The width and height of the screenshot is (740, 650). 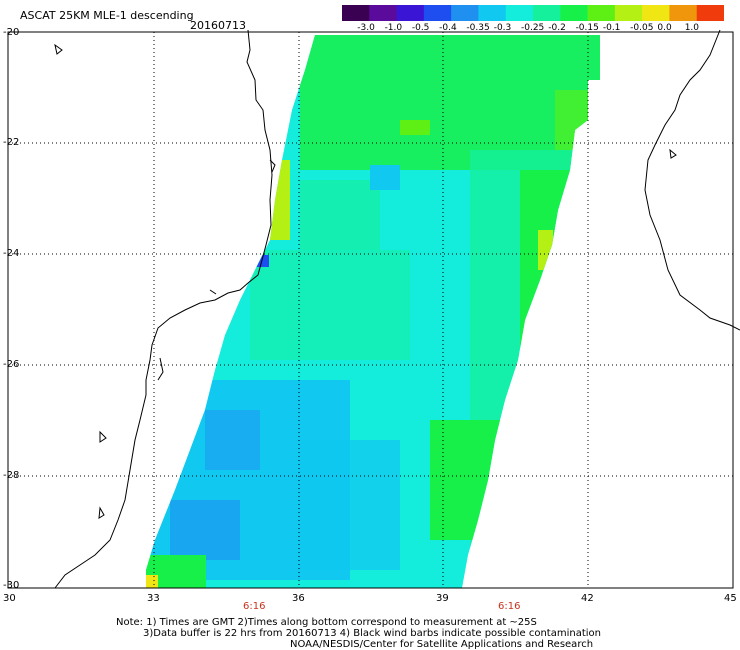 What do you see at coordinates (11, 475) in the screenshot?
I see `lat-label-28: -28` at bounding box center [11, 475].